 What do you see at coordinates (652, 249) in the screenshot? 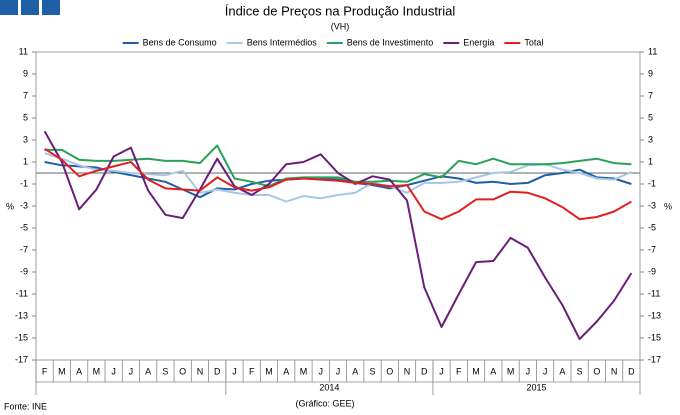
I see `y2-tick-label: -7` at bounding box center [652, 249].